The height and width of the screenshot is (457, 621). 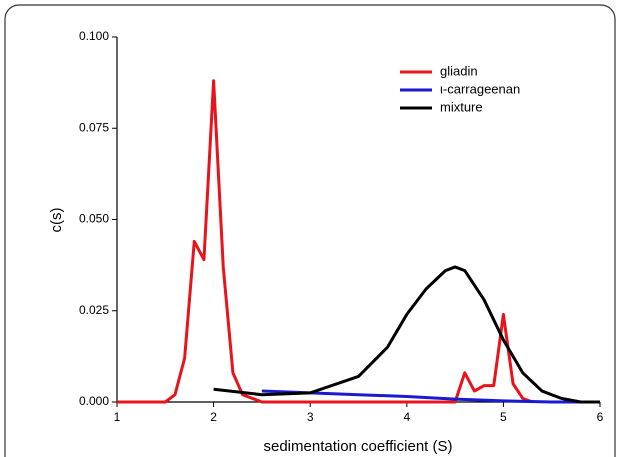 I want to click on x-tick-label: 4, so click(x=406, y=417).